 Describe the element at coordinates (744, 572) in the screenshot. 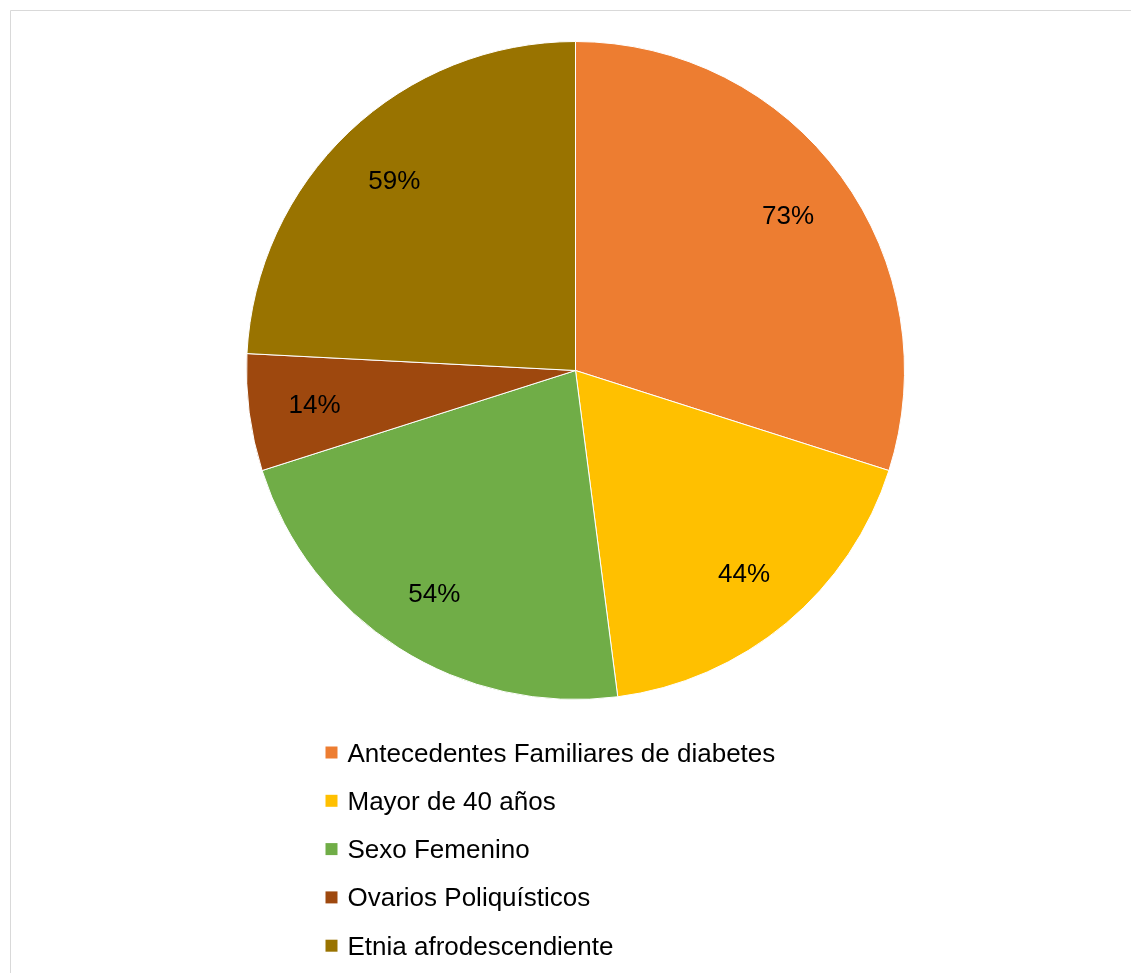

I see `data-label: 44%` at that location.